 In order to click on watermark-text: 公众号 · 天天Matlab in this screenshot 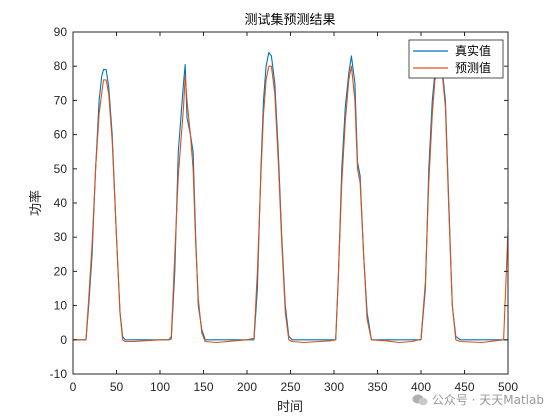, I will do `click(487, 400)`.